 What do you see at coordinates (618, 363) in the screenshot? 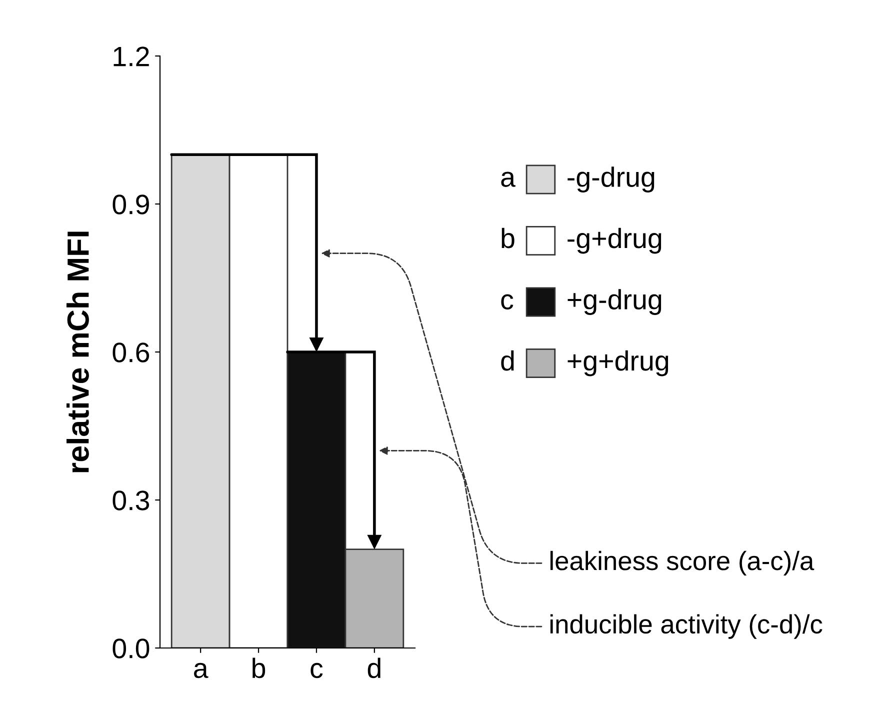
I see `legend-label: +g+drug` at bounding box center [618, 363].